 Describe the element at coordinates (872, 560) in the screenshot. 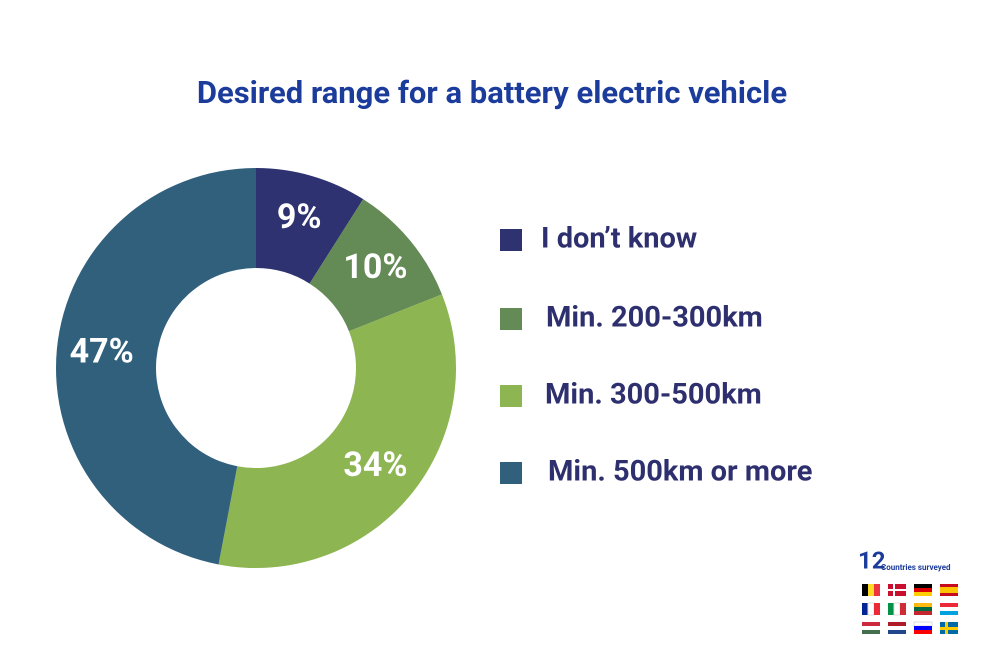

I see `countries-count: 12` at that location.